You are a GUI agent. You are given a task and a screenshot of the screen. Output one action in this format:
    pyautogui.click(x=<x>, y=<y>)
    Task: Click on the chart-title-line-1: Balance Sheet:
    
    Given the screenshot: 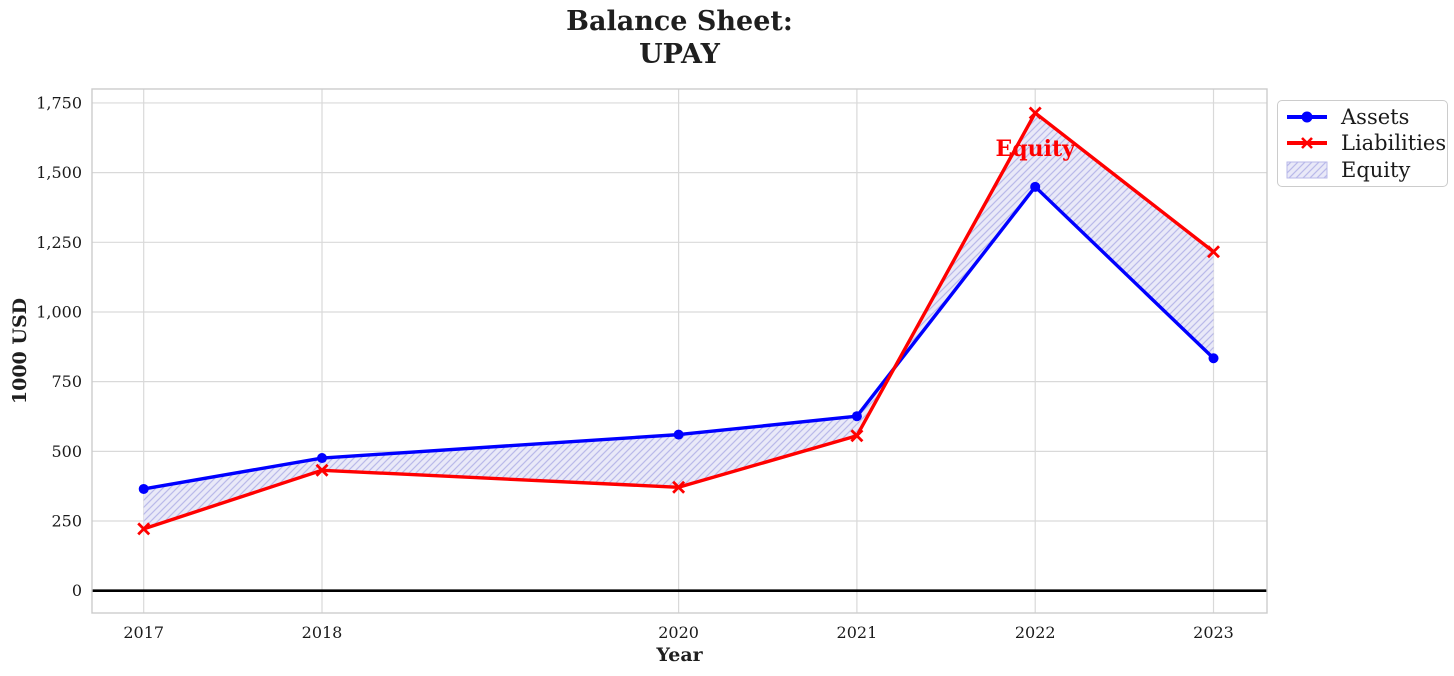 What is the action you would take?
    pyautogui.click(x=679, y=21)
    